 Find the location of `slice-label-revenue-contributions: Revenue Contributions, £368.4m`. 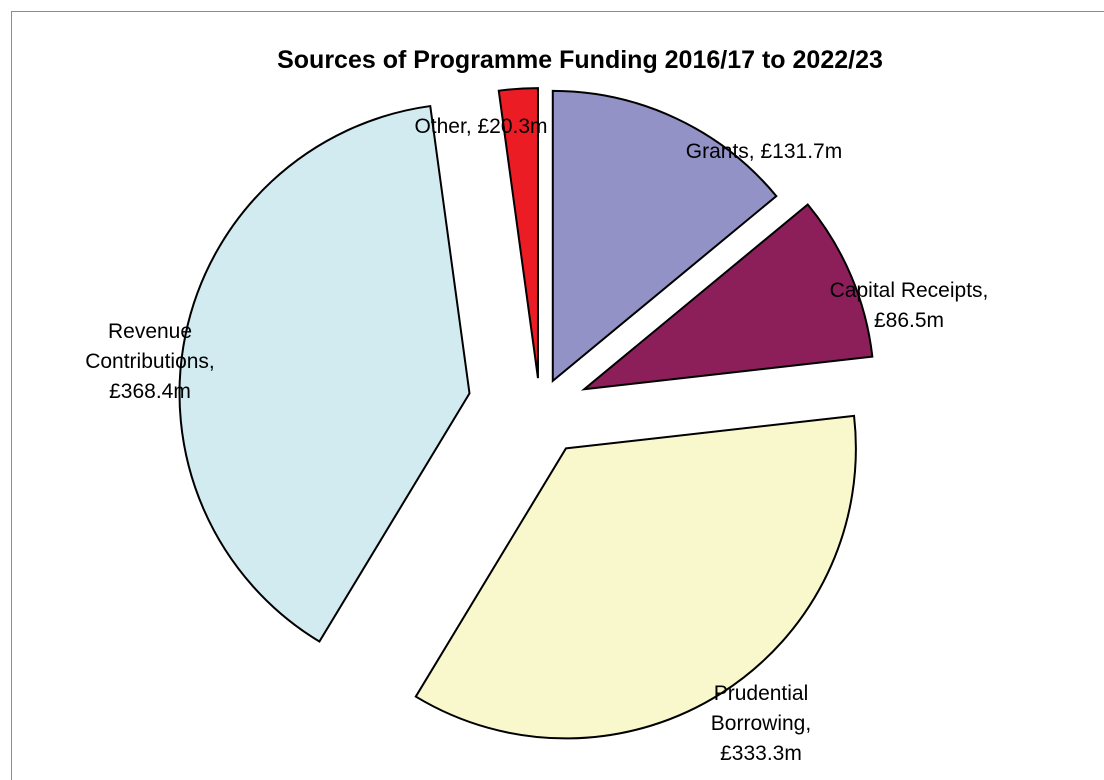

slice-label-revenue-contributions: Revenue Contributions, £368.4m is located at coordinates (150, 361).